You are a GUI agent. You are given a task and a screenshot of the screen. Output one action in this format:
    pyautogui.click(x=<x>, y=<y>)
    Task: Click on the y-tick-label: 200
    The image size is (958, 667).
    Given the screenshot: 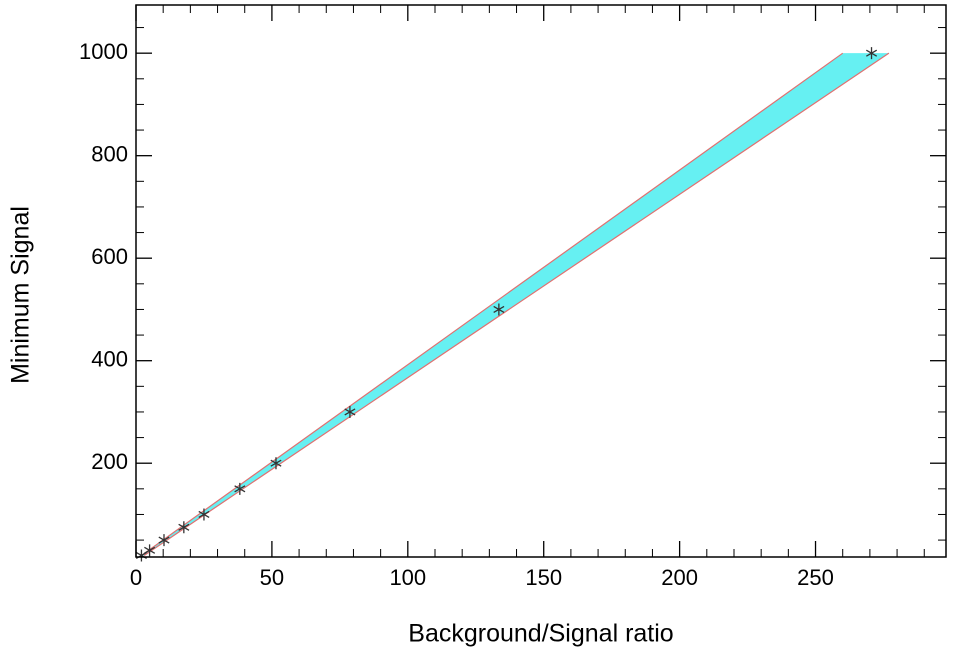 What is the action you would take?
    pyautogui.click(x=109, y=461)
    